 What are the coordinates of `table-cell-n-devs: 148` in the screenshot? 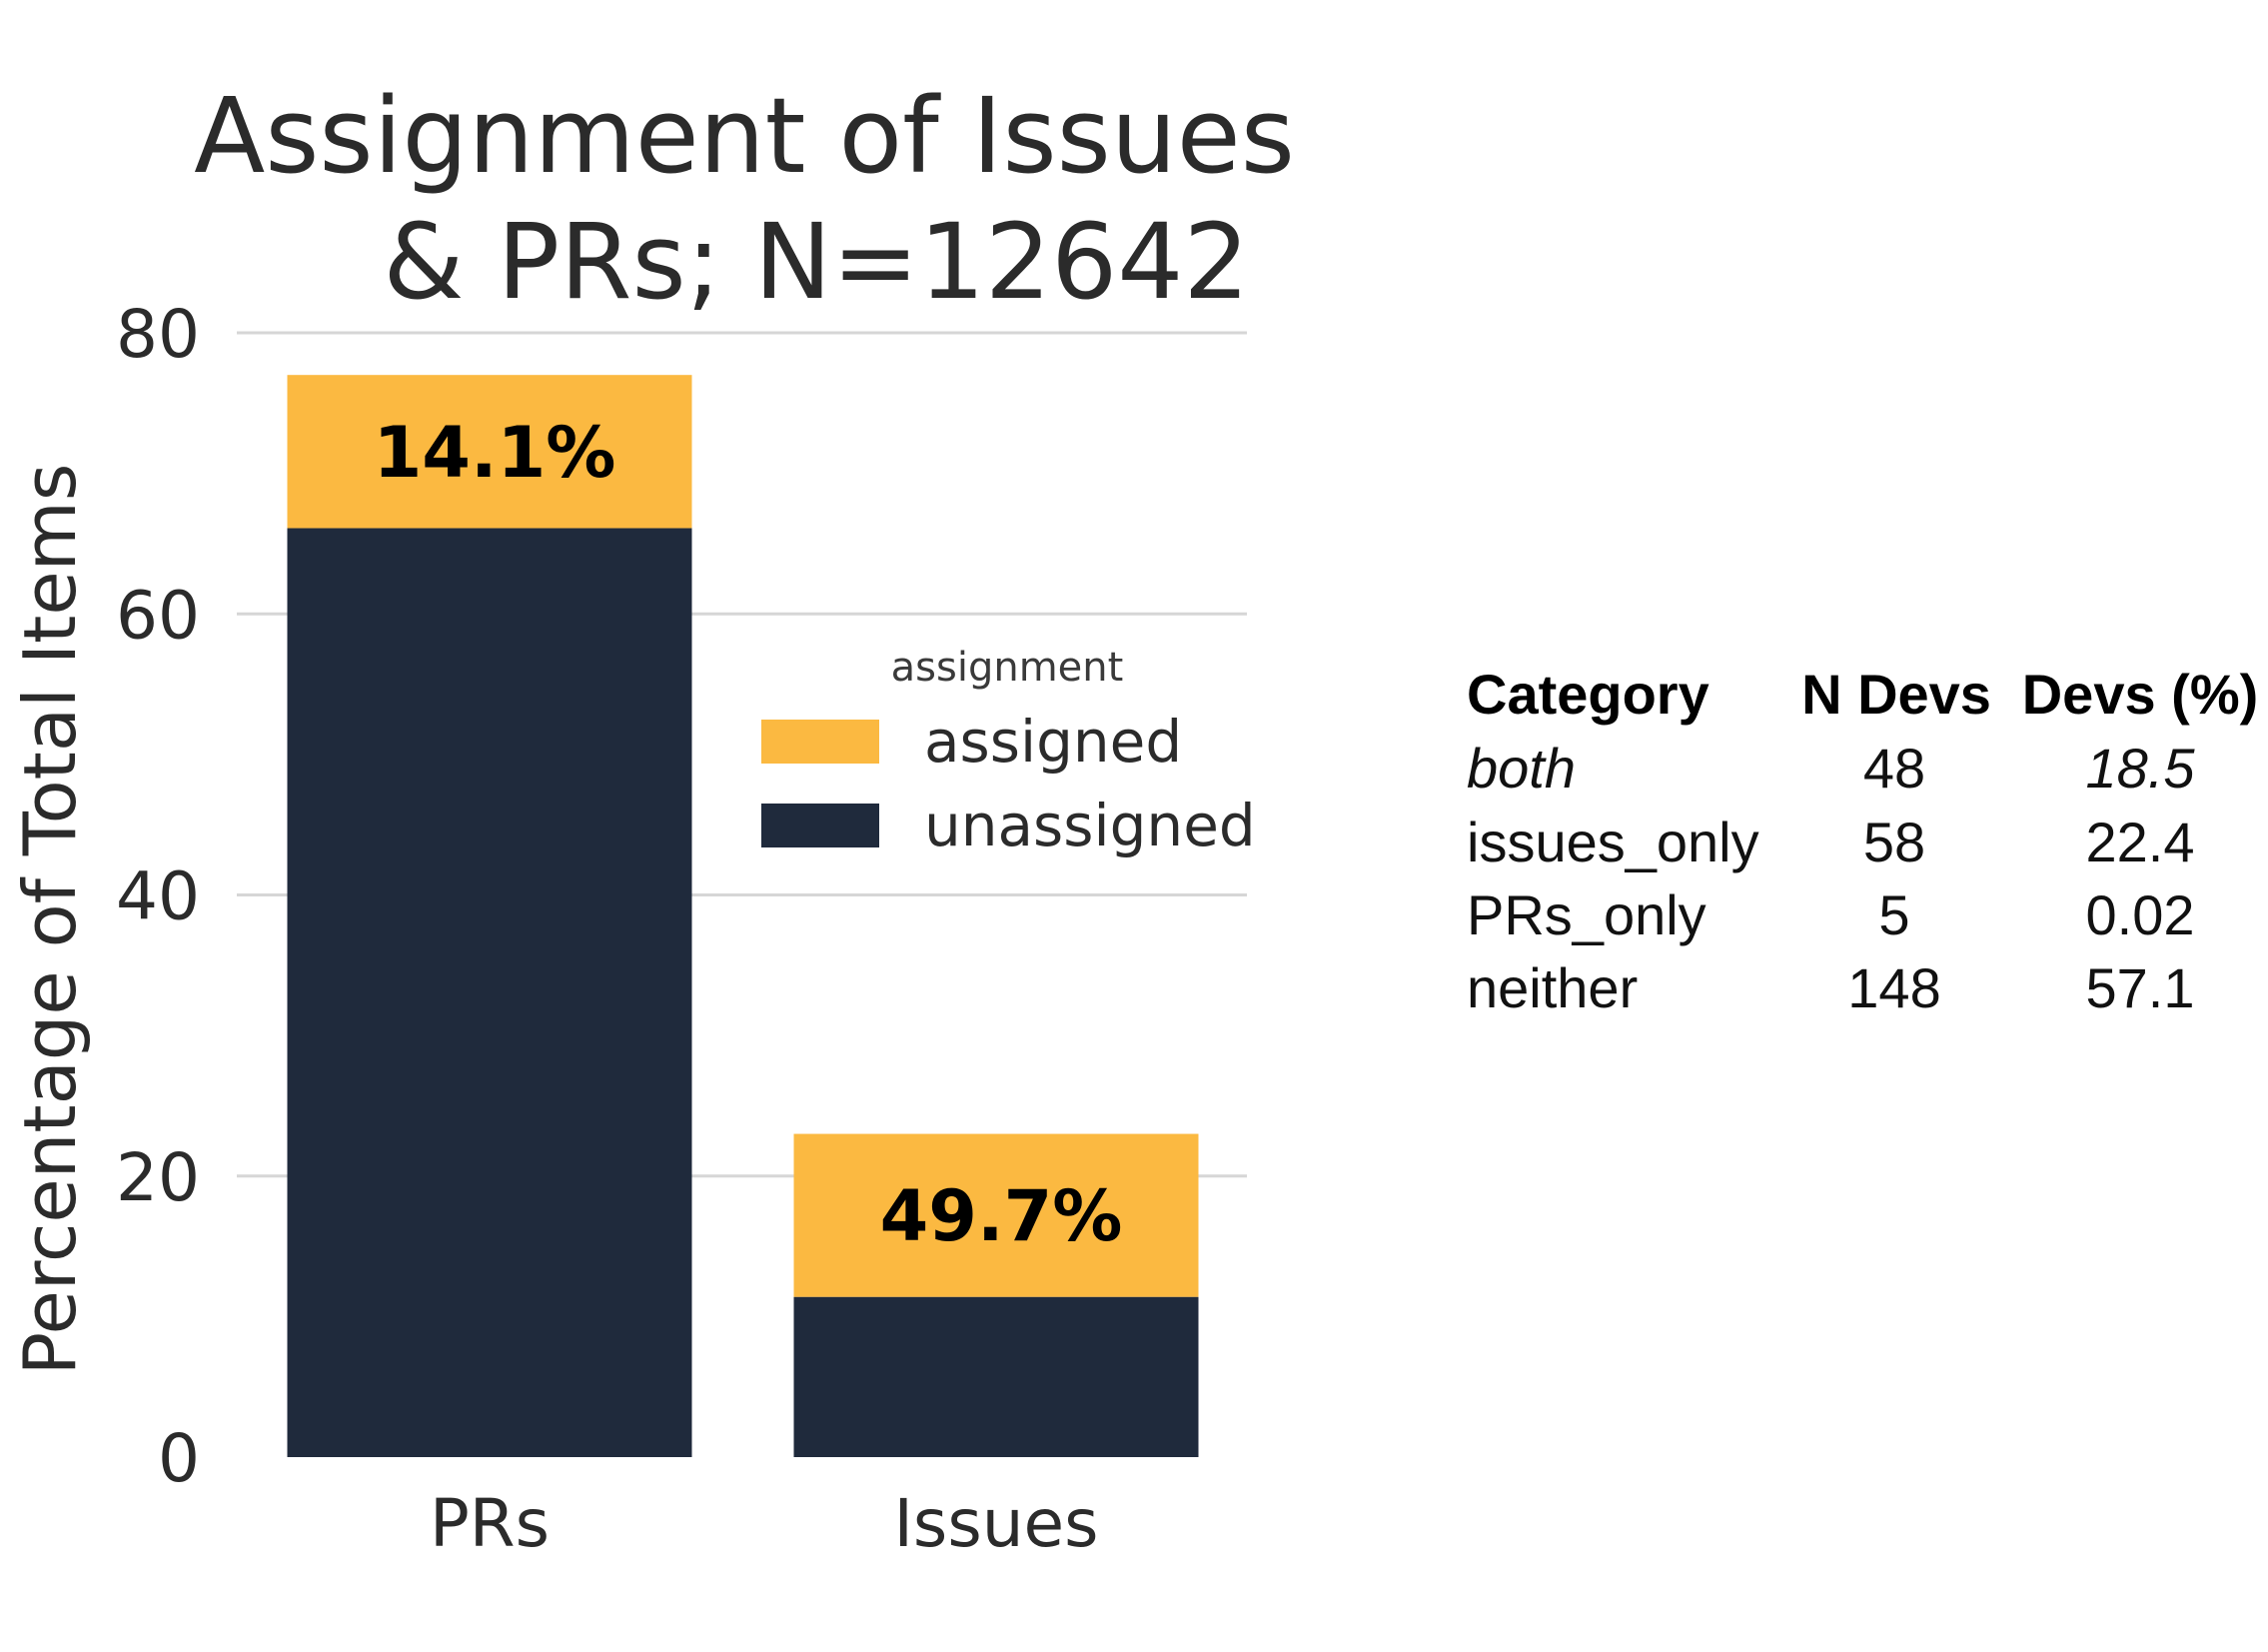 It's located at (1893, 987).